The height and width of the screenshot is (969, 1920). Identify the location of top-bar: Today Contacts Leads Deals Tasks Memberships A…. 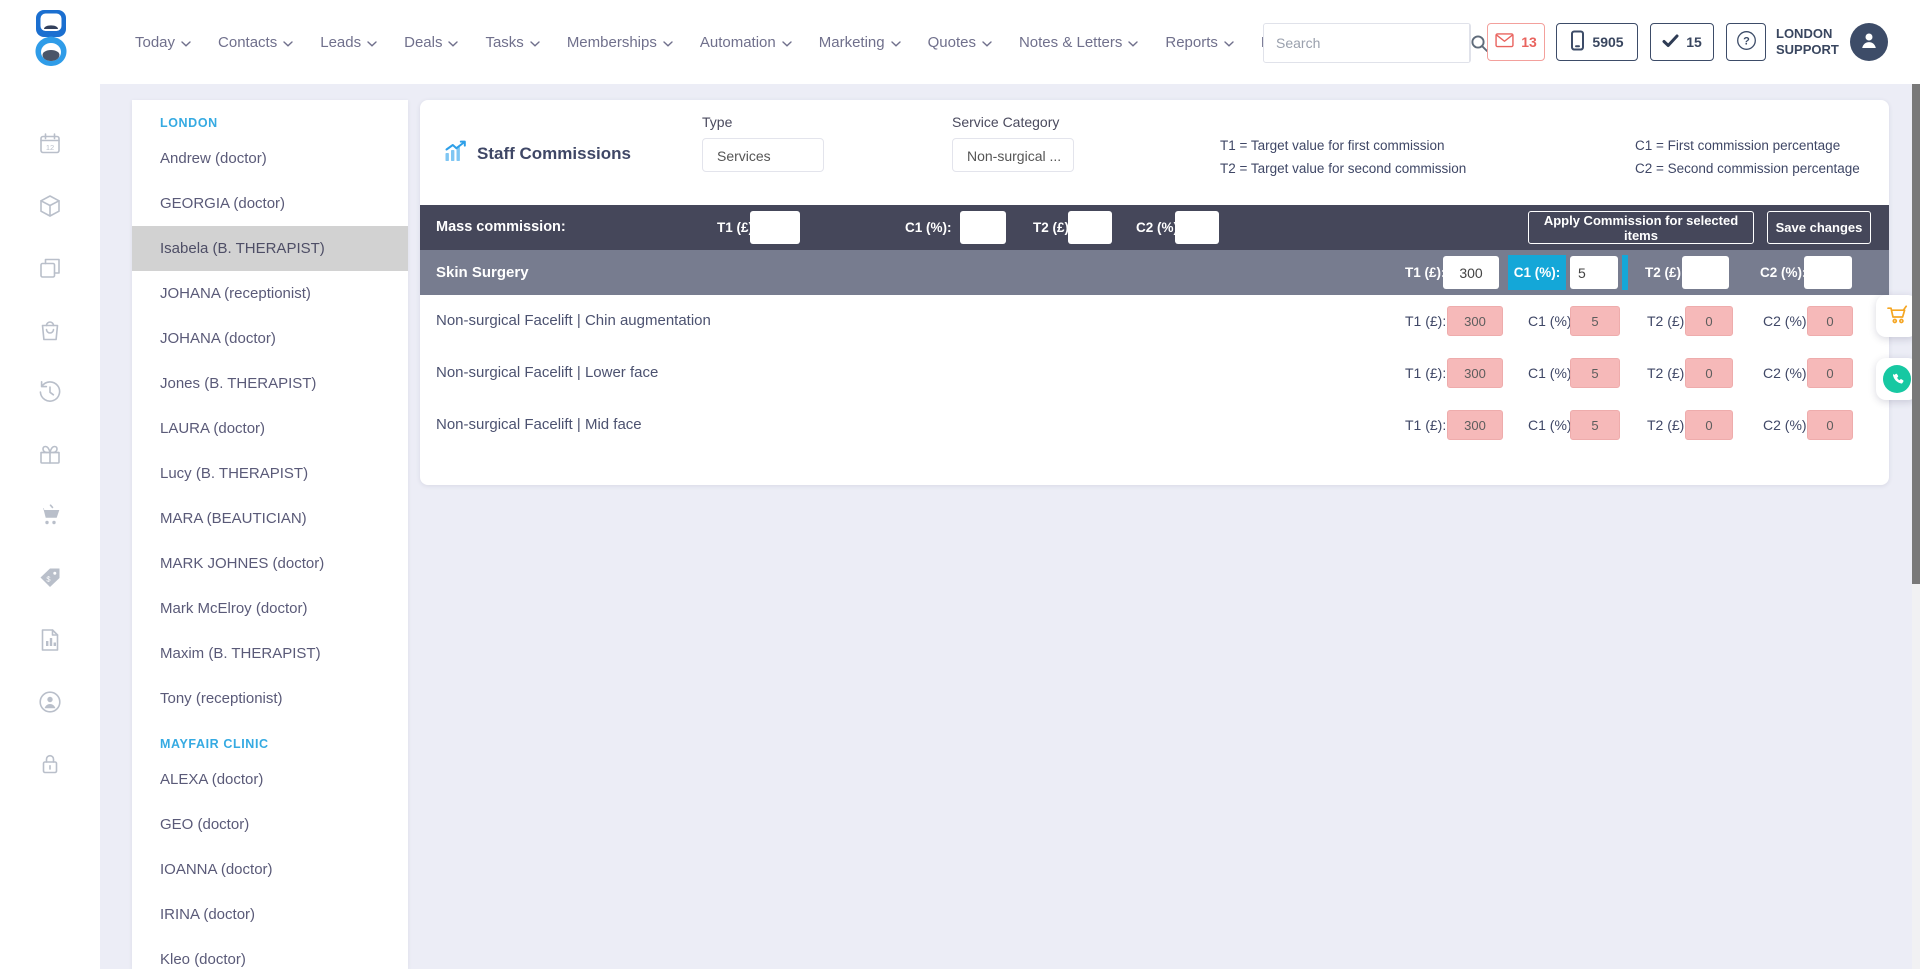
(960, 42).